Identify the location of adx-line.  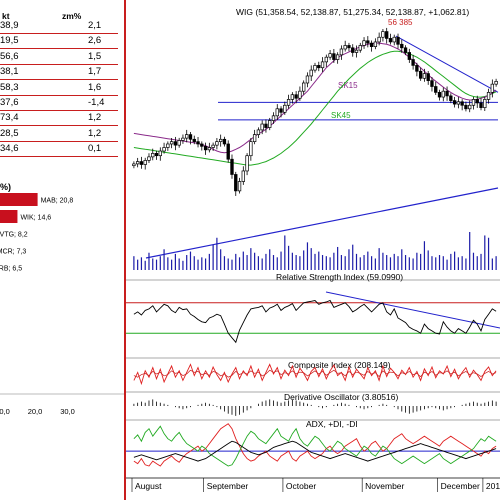
(315, 451).